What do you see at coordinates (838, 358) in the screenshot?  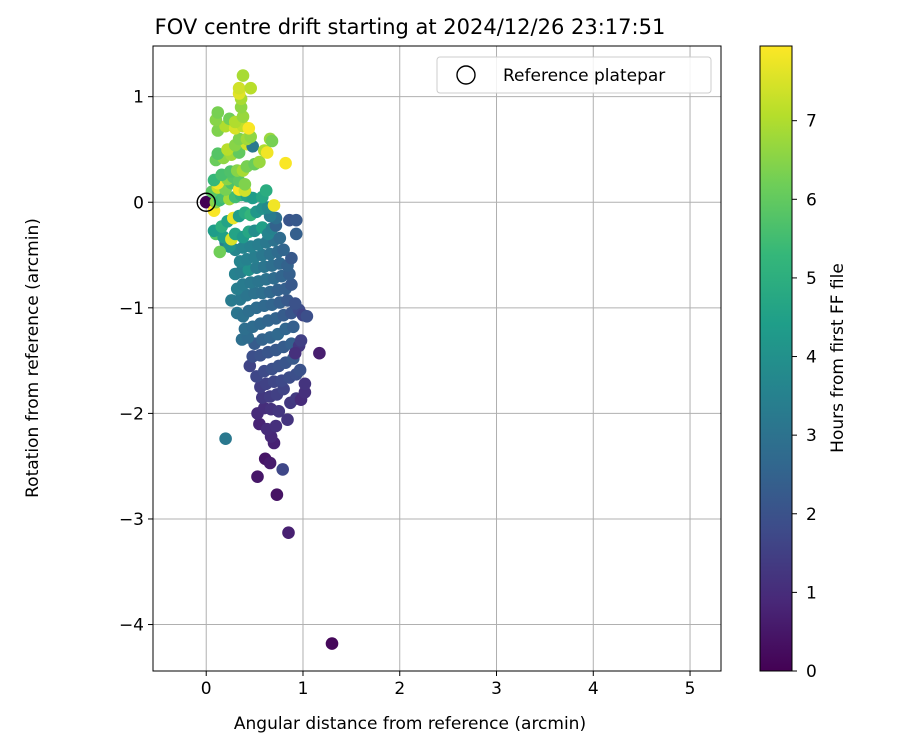 I see `colorbar-label: Hours from first FF file` at bounding box center [838, 358].